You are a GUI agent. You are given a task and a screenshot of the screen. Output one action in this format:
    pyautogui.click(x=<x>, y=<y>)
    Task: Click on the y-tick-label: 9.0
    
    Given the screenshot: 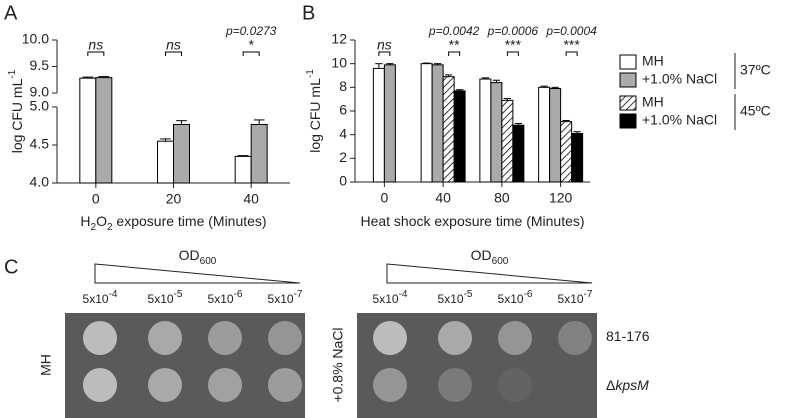 What is the action you would take?
    pyautogui.click(x=40, y=92)
    